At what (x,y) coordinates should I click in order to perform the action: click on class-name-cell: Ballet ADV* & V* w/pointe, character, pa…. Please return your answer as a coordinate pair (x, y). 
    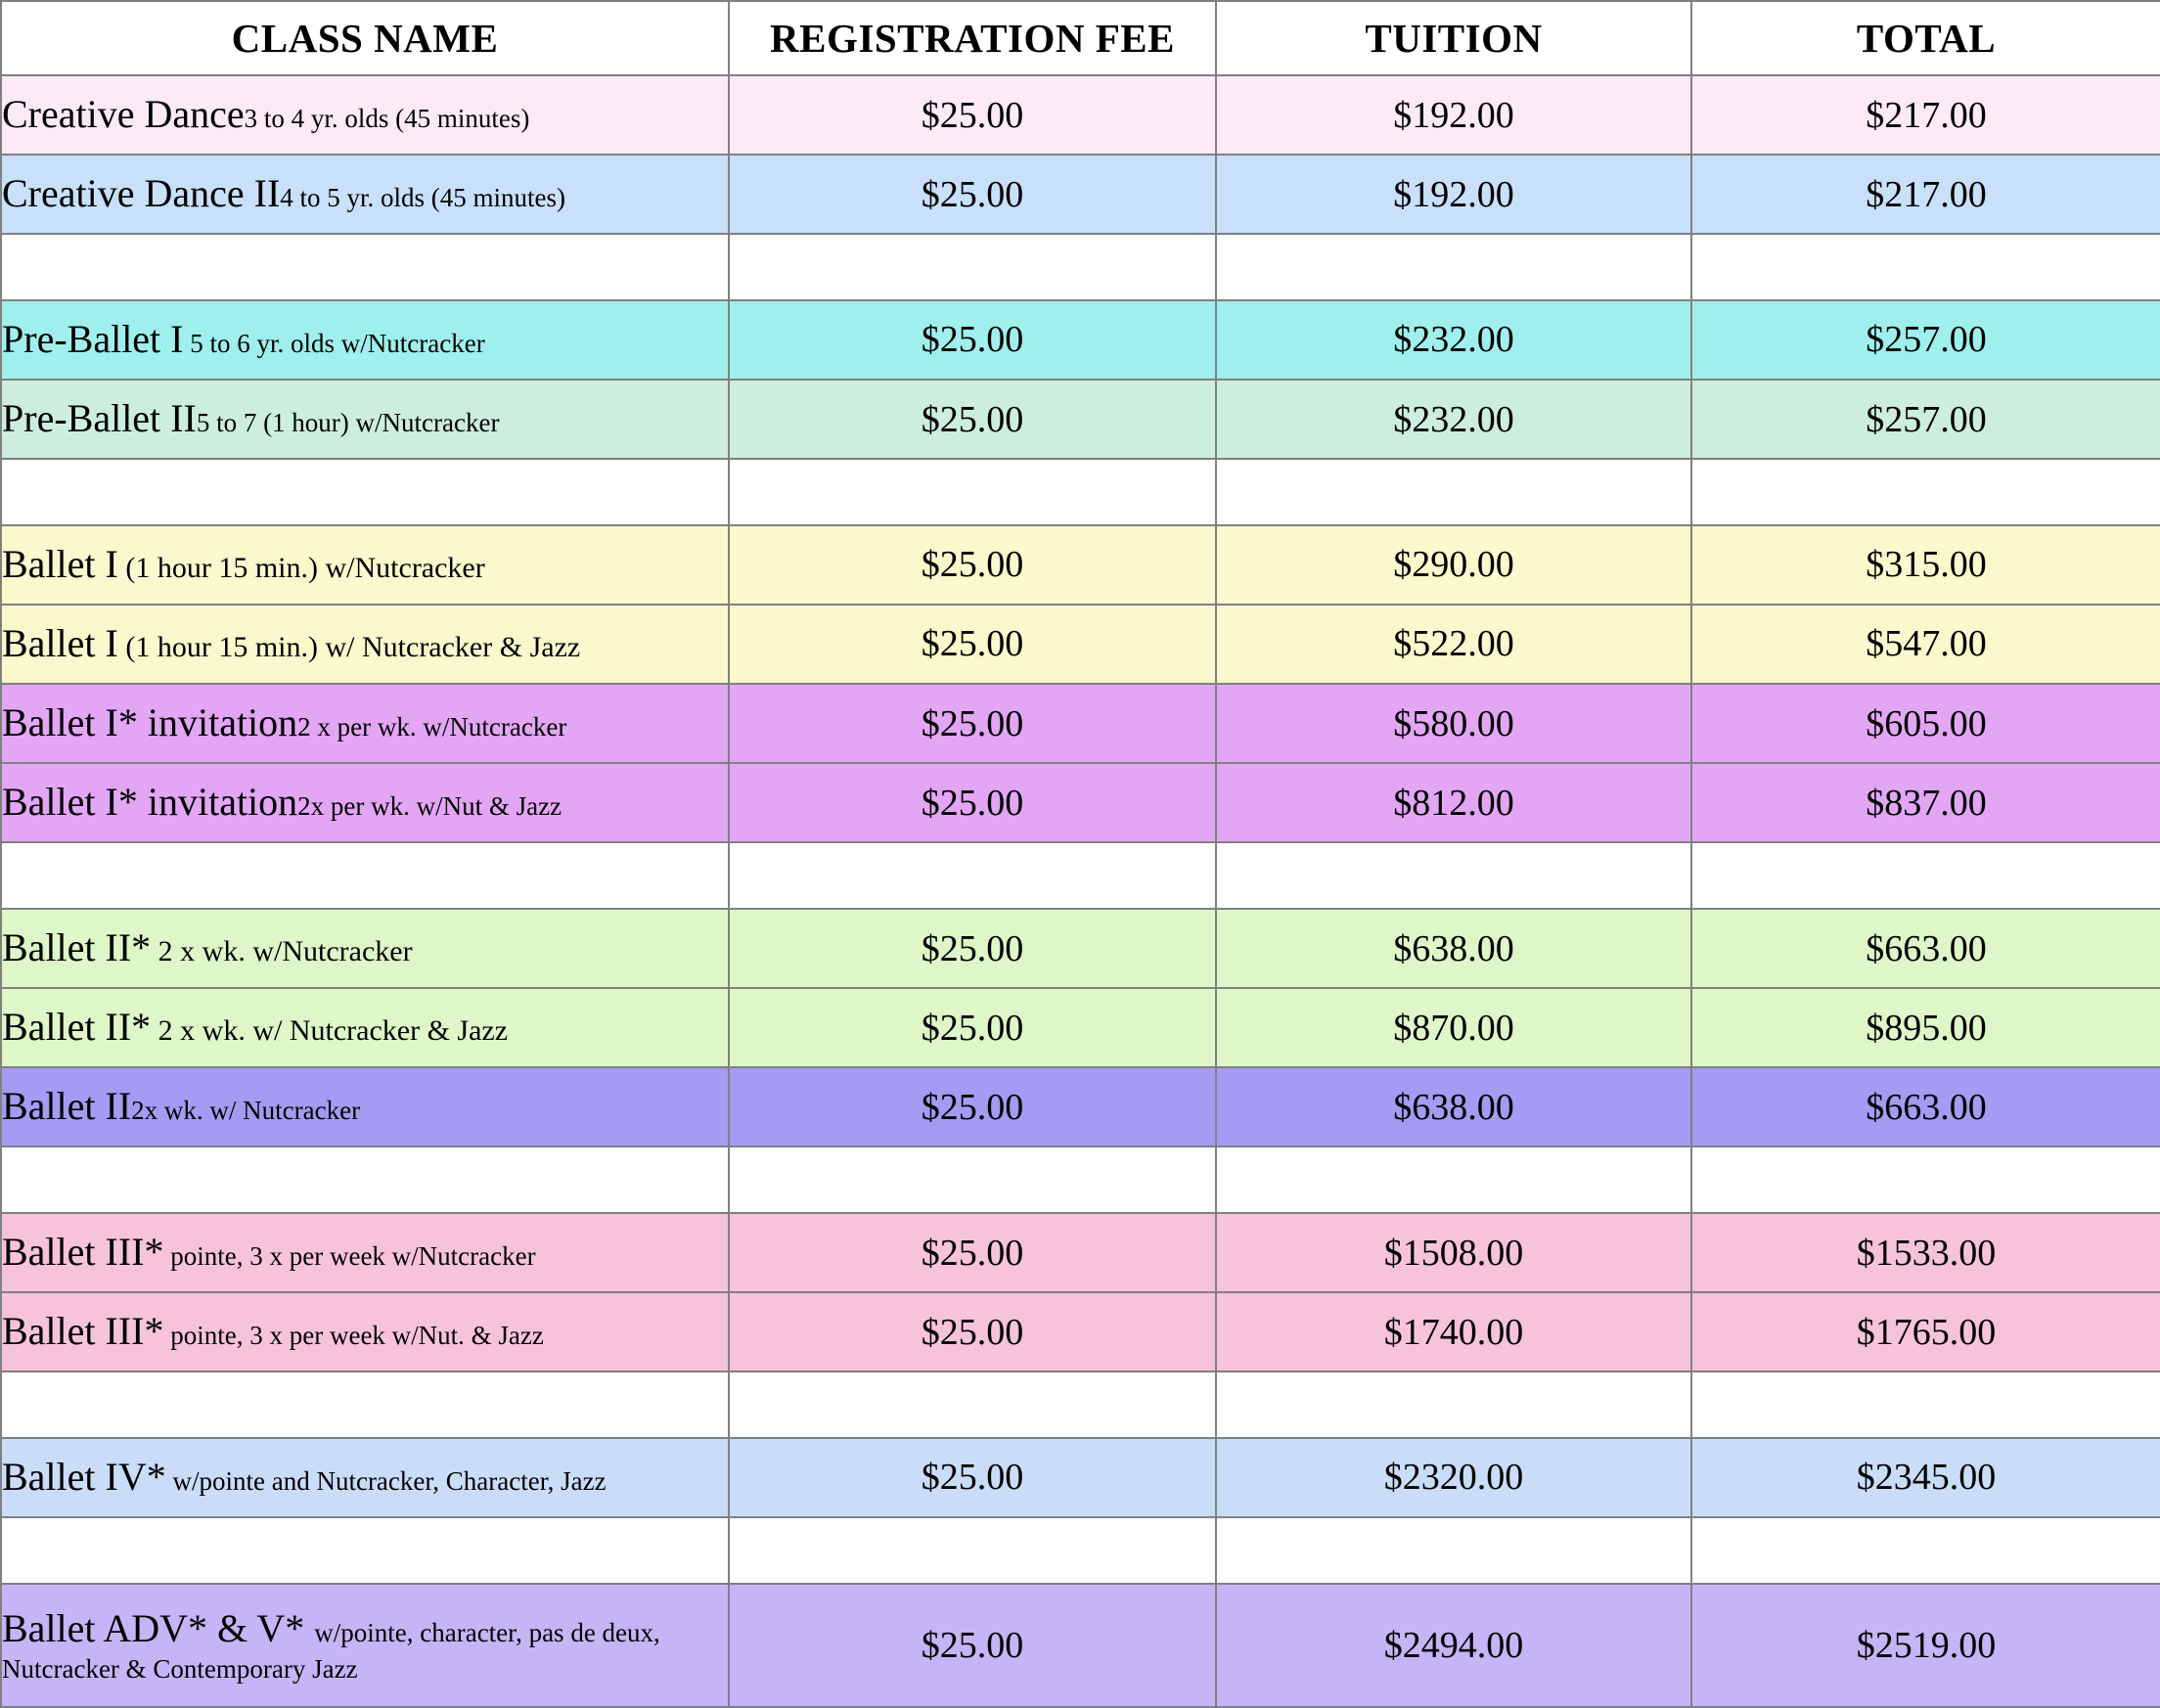
    Looking at the image, I should click on (365, 1645).